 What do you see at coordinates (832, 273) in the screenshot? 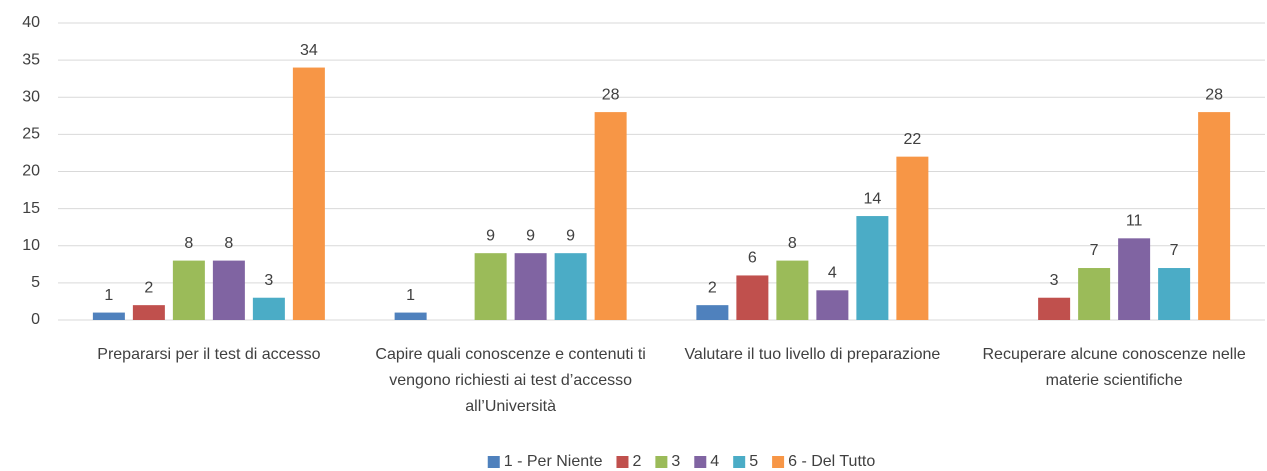
I see `data-label: 4` at bounding box center [832, 273].